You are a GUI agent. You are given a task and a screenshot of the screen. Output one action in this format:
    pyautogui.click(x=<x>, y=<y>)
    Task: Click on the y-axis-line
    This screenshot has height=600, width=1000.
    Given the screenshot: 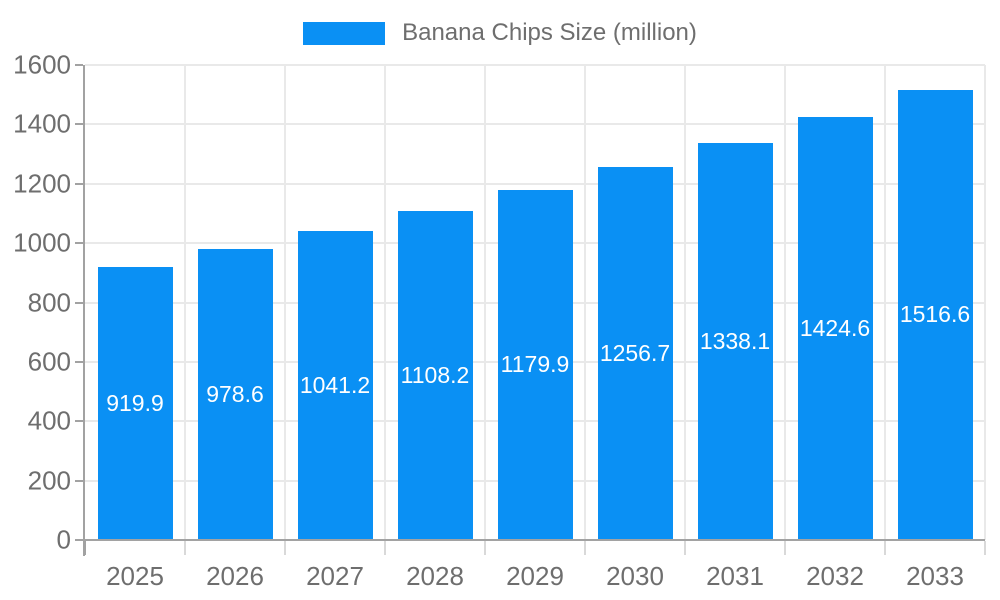 What is the action you would take?
    pyautogui.click(x=84, y=310)
    